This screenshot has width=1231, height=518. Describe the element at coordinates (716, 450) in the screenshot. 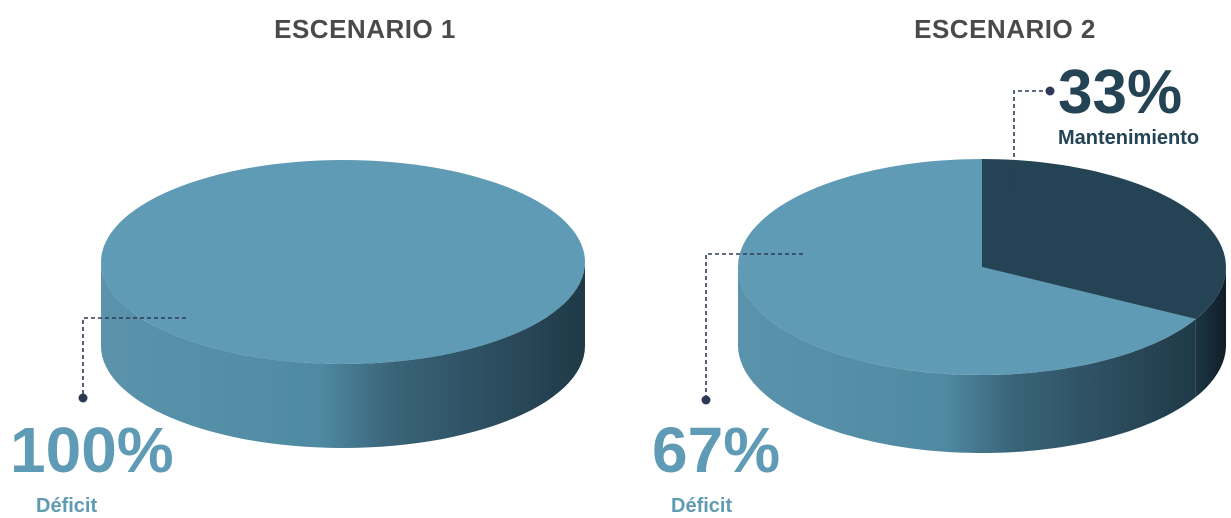

I see `slice-value-label-deficit-2: 67%` at that location.